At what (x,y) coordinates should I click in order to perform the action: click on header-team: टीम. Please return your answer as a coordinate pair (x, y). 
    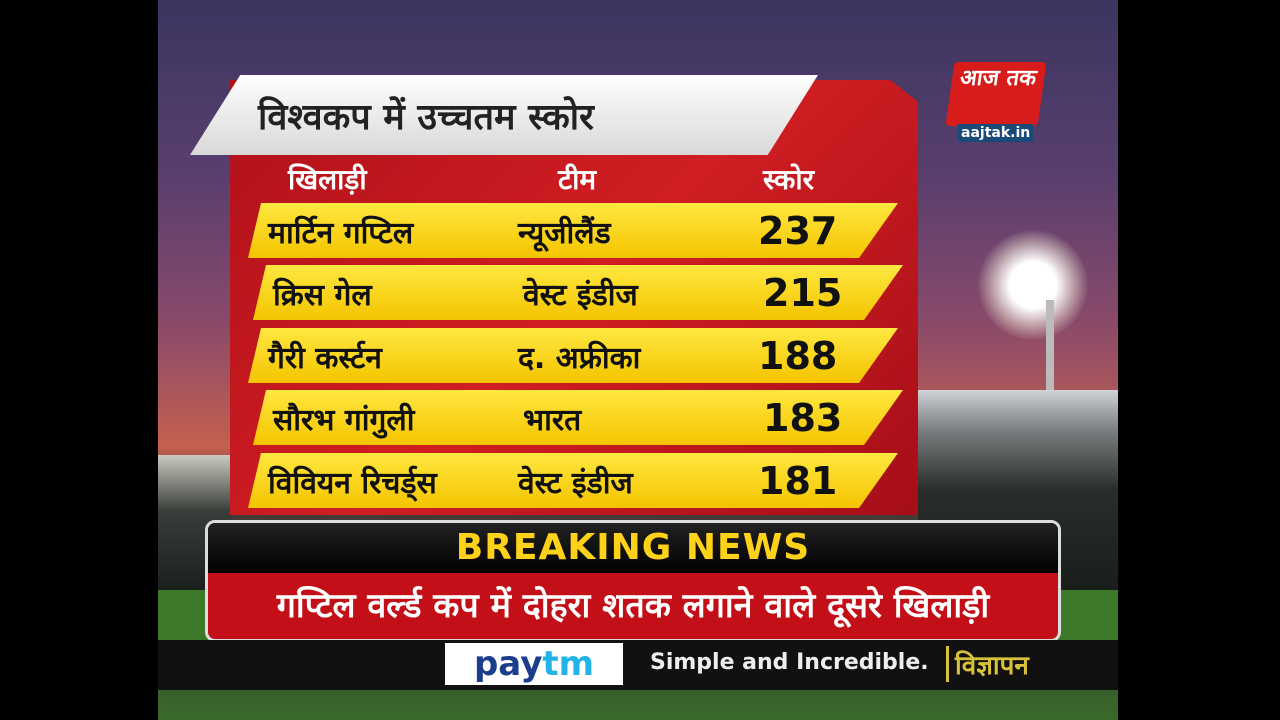
    Looking at the image, I should click on (577, 179).